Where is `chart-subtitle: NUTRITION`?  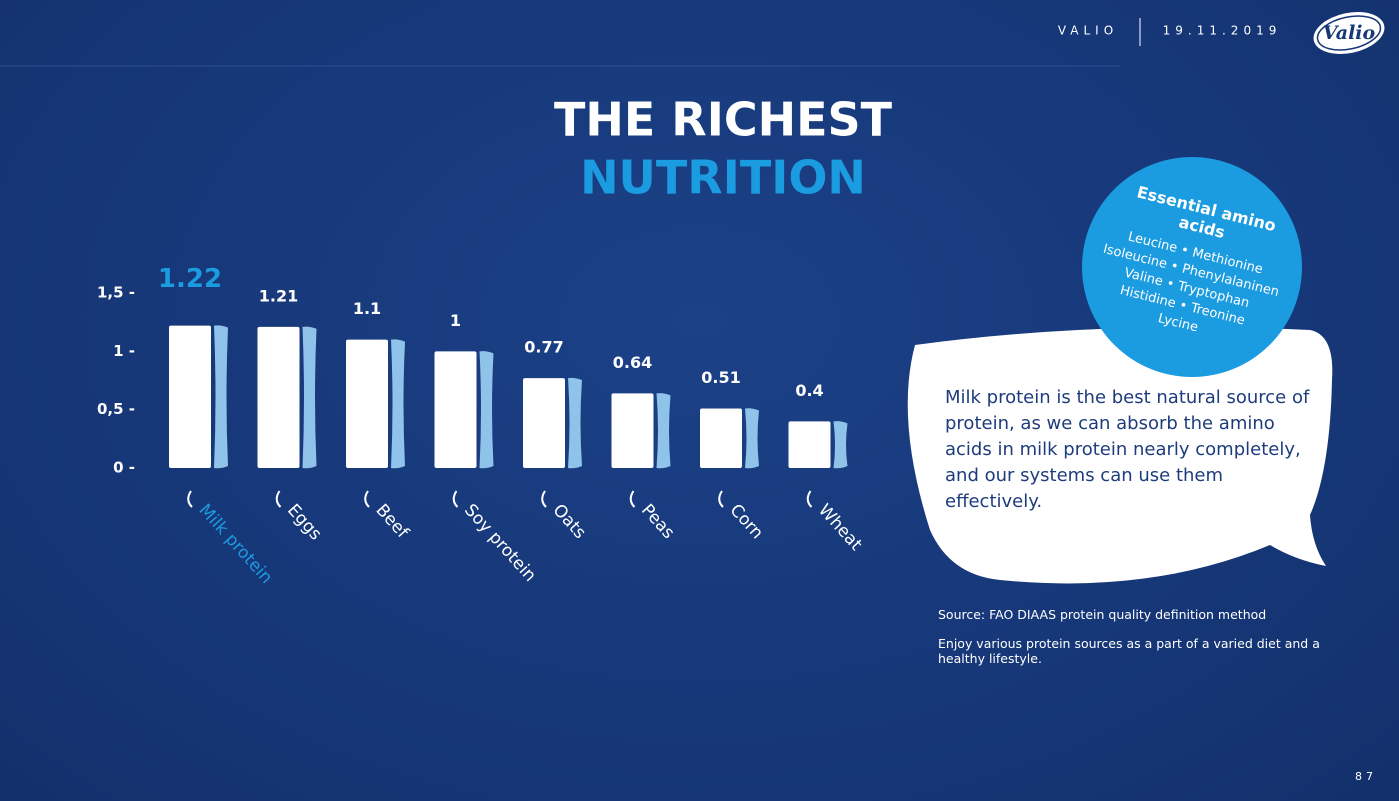 chart-subtitle: NUTRITION is located at coordinates (723, 178).